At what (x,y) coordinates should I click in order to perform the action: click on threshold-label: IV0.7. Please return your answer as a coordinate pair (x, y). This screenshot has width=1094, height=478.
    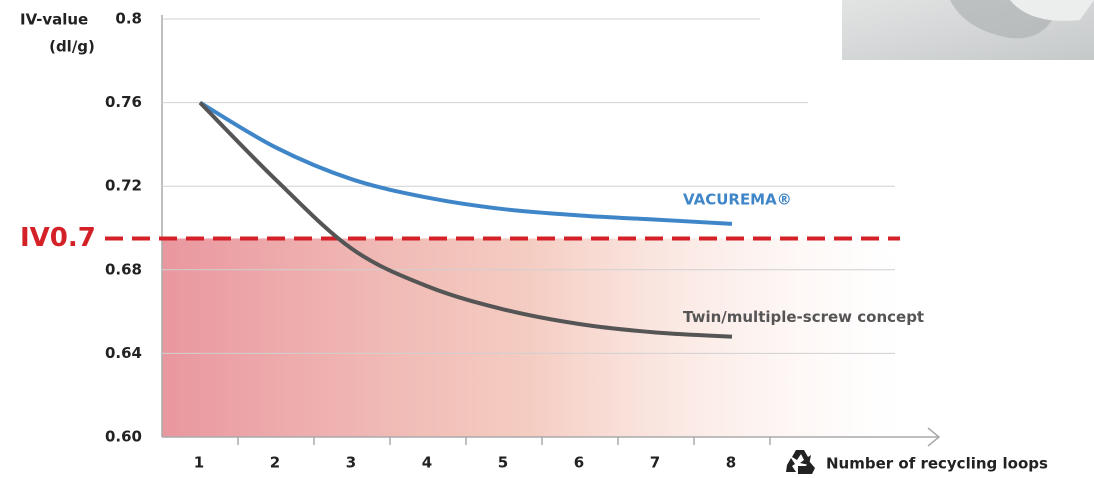
    Looking at the image, I should click on (58, 238).